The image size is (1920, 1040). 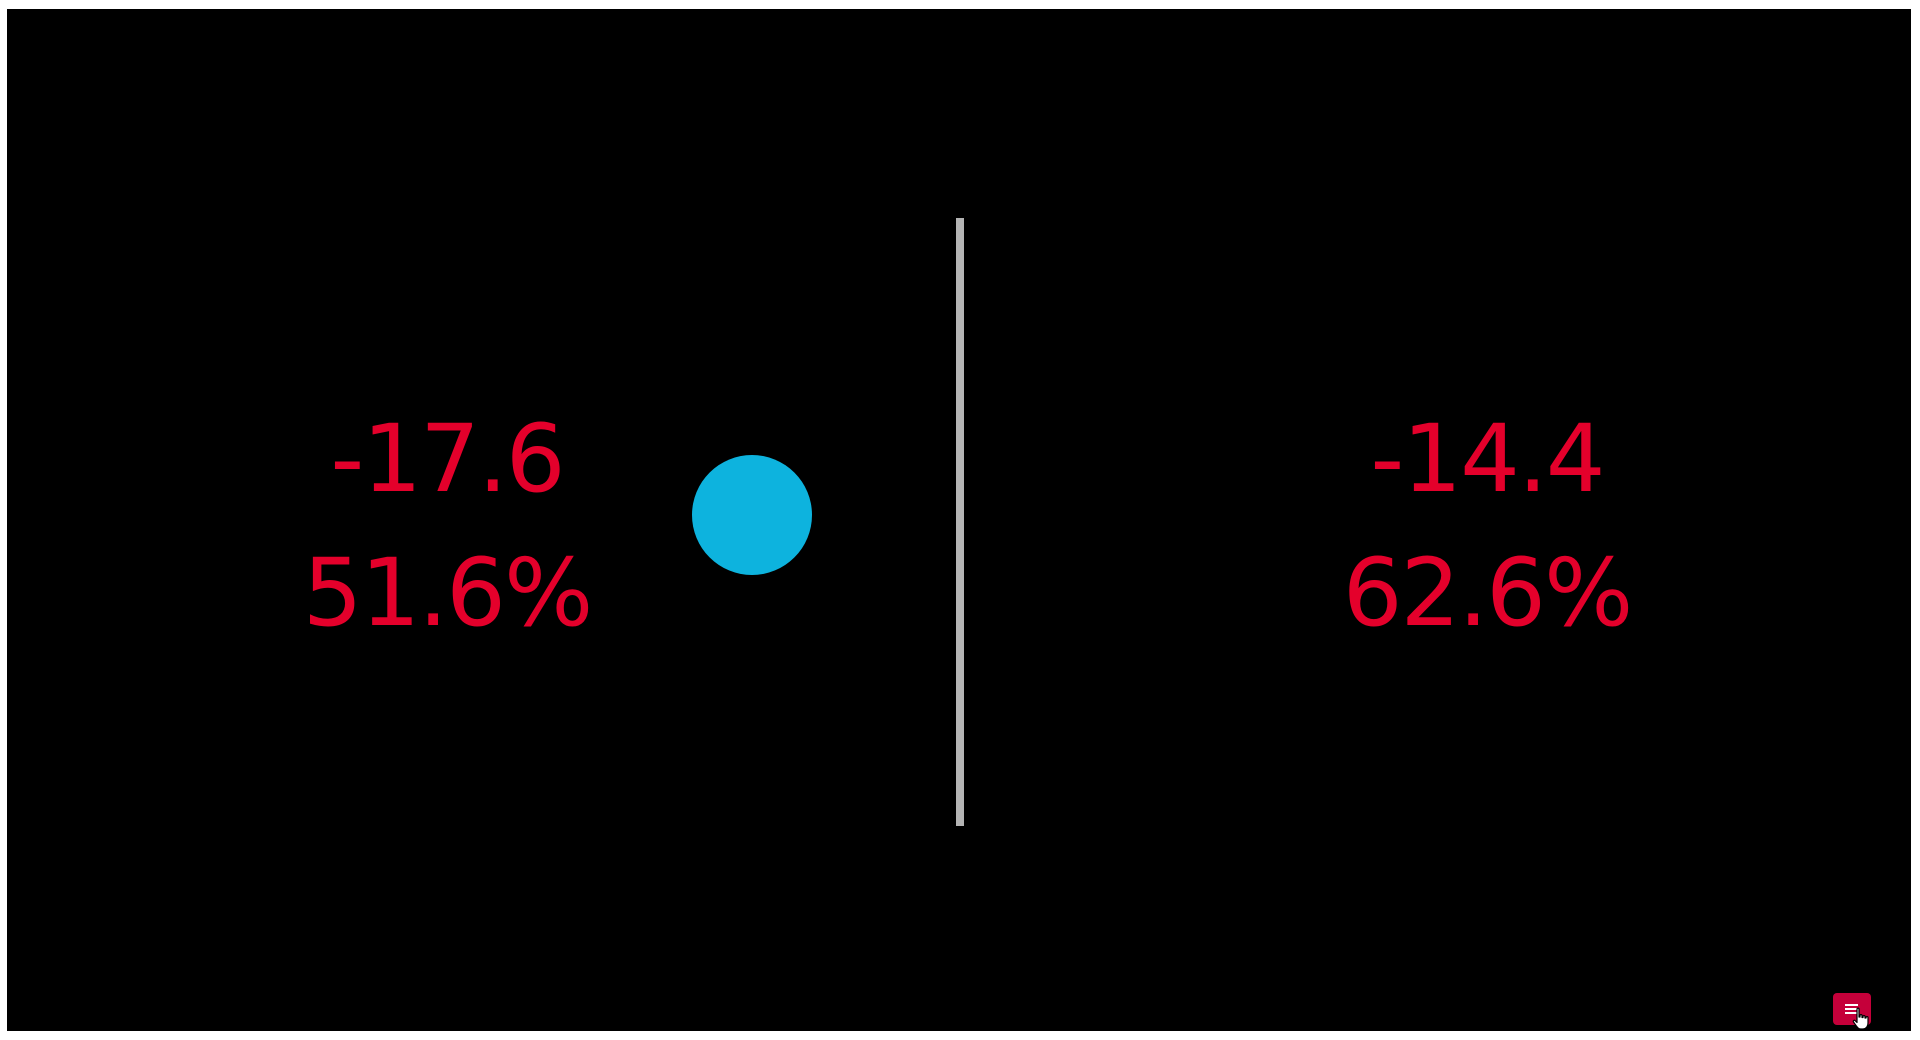 I want to click on hamburger-menu-icon, so click(x=1851, y=1009).